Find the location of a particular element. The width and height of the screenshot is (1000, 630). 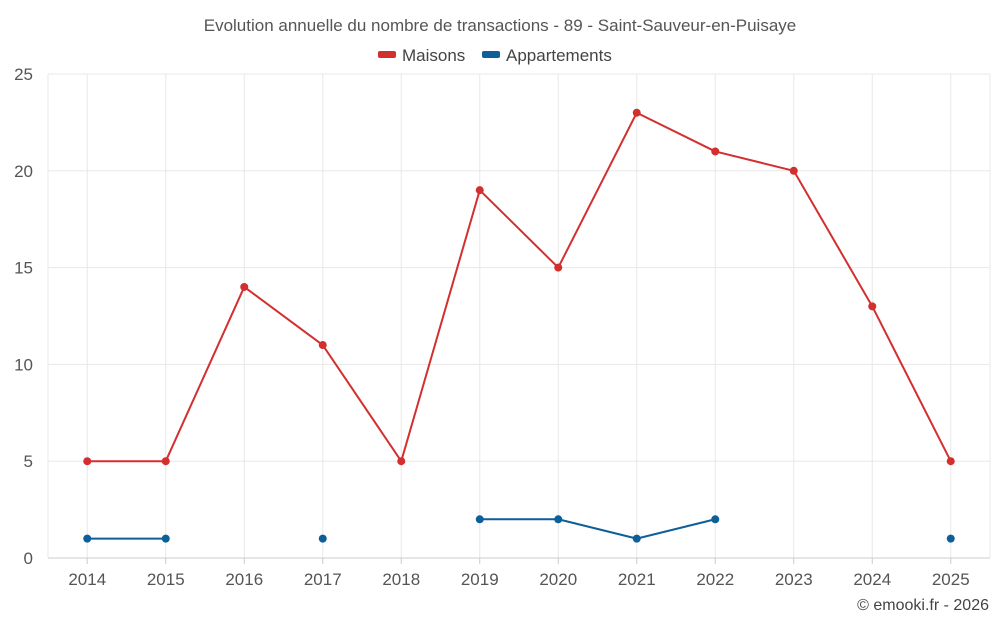

x-tick-label: 2016 is located at coordinates (244, 579).